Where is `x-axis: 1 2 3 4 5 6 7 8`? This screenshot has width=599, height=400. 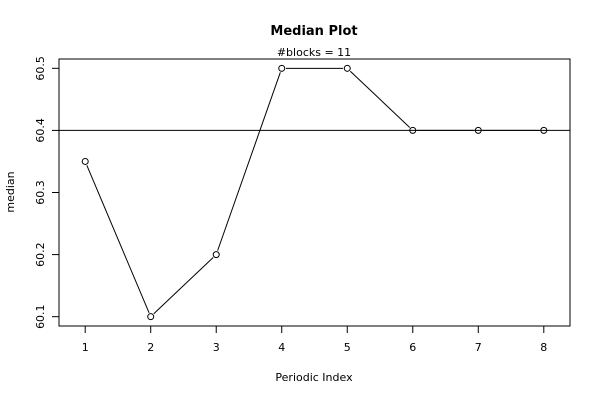
x-axis: 1 2 3 4 5 6 7 8 is located at coordinates (314, 339).